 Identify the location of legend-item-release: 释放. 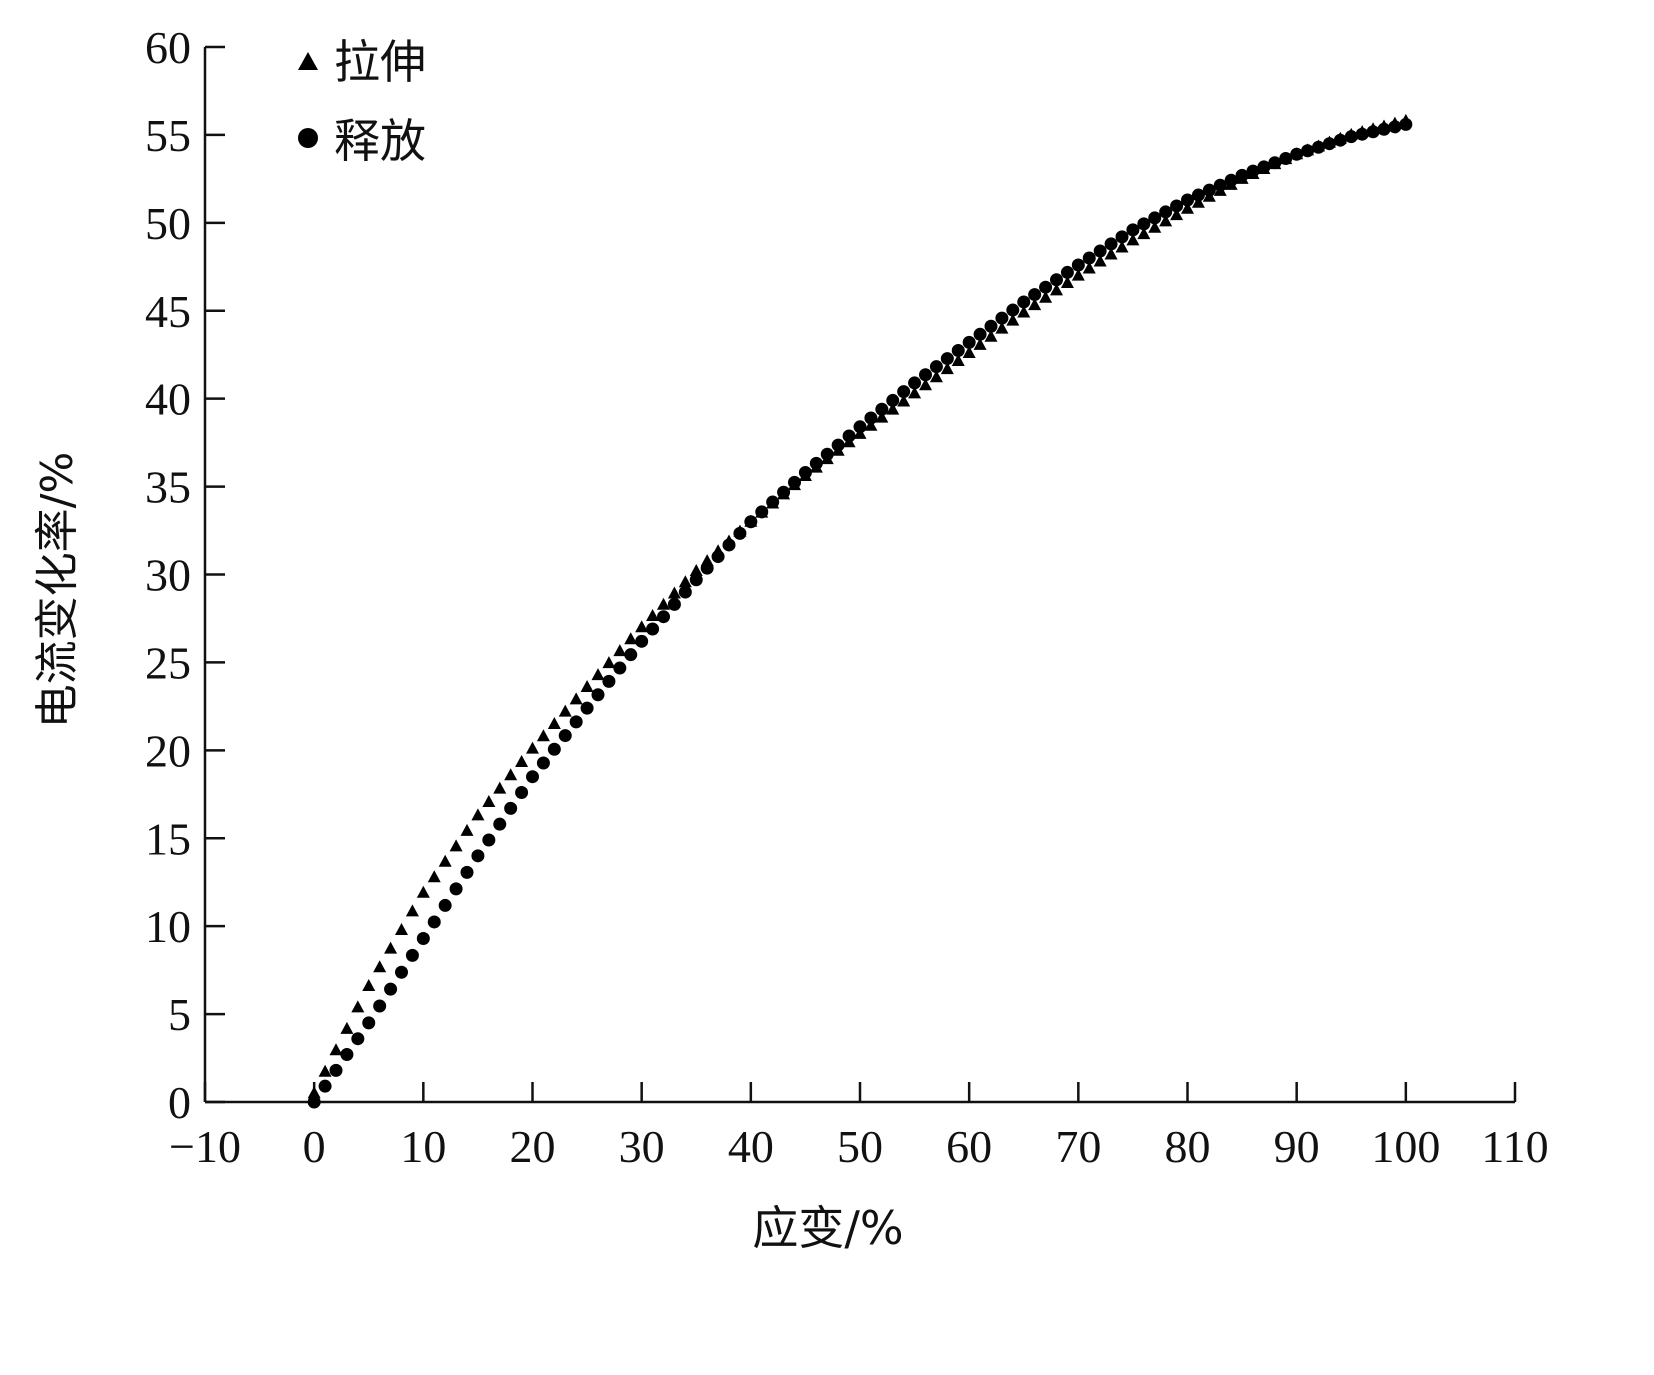
(362, 141).